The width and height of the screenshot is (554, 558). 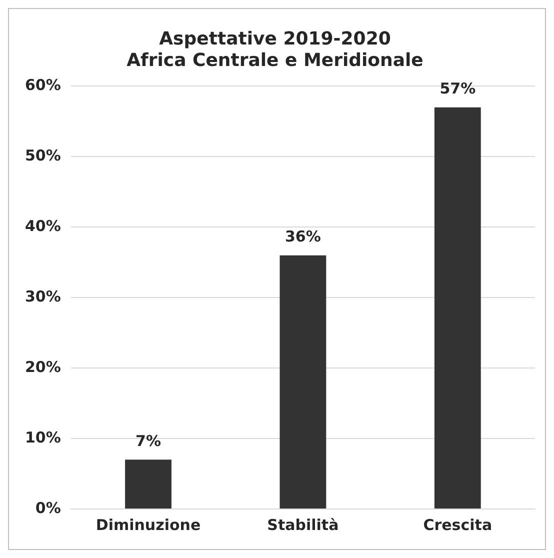 What do you see at coordinates (457, 525) in the screenshot?
I see `x-tick-label: Crescita` at bounding box center [457, 525].